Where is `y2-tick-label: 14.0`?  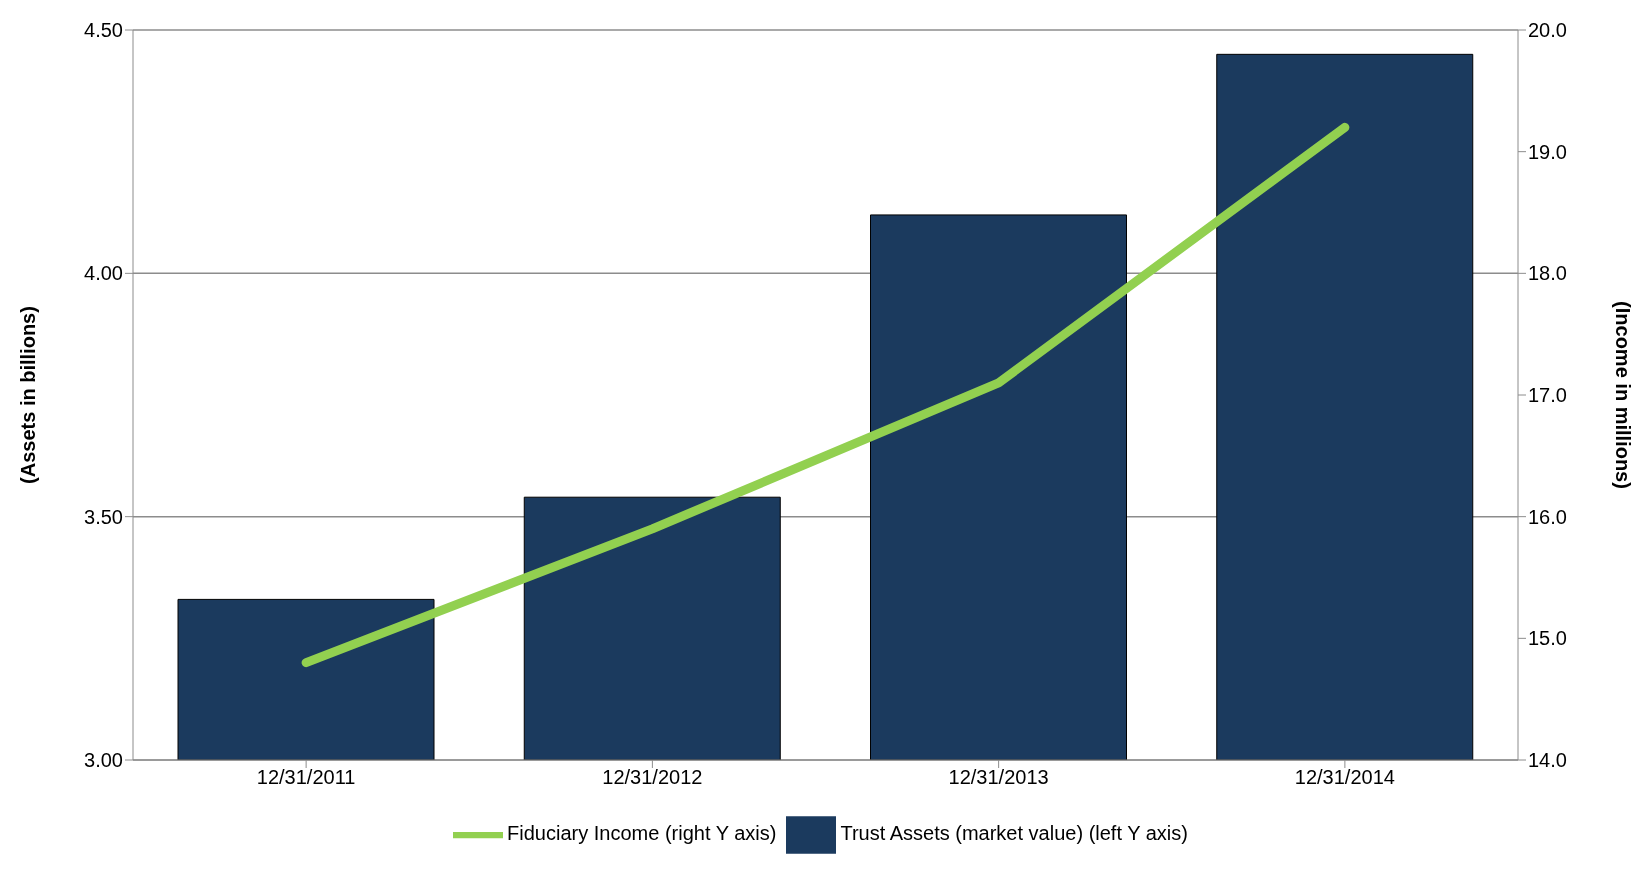
y2-tick-label: 14.0 is located at coordinates (1547, 760).